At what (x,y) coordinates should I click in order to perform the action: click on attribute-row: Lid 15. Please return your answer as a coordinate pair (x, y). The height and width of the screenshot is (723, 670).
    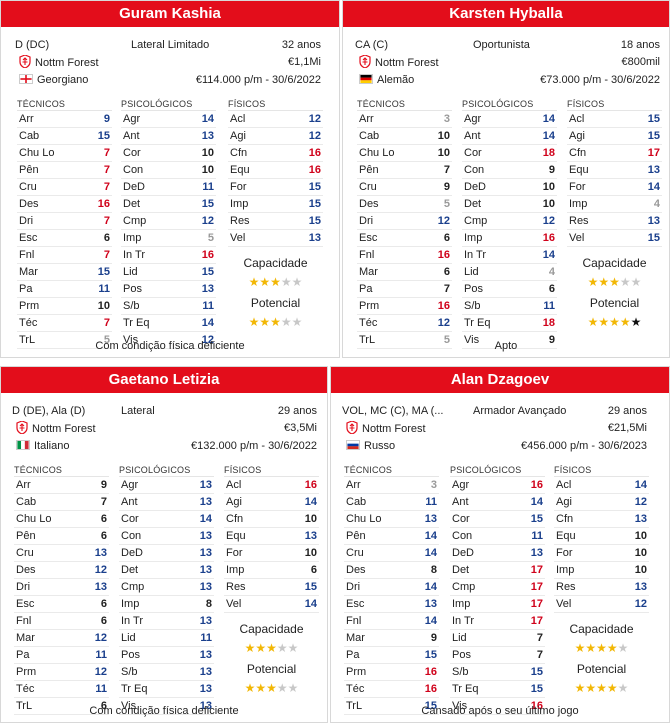
    Looking at the image, I should click on (168, 272).